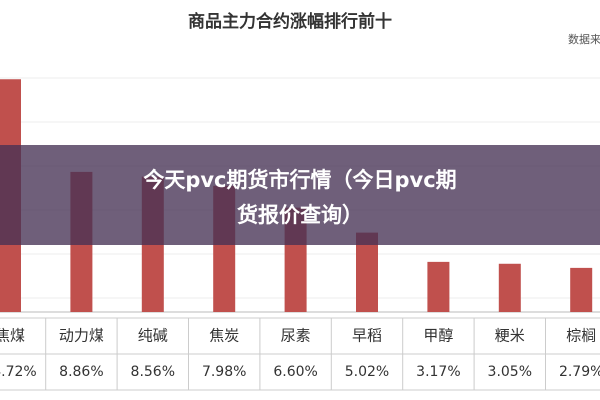 This screenshot has width=600, height=400. What do you see at coordinates (510, 372) in the screenshot?
I see `value-label: 3.05%` at bounding box center [510, 372].